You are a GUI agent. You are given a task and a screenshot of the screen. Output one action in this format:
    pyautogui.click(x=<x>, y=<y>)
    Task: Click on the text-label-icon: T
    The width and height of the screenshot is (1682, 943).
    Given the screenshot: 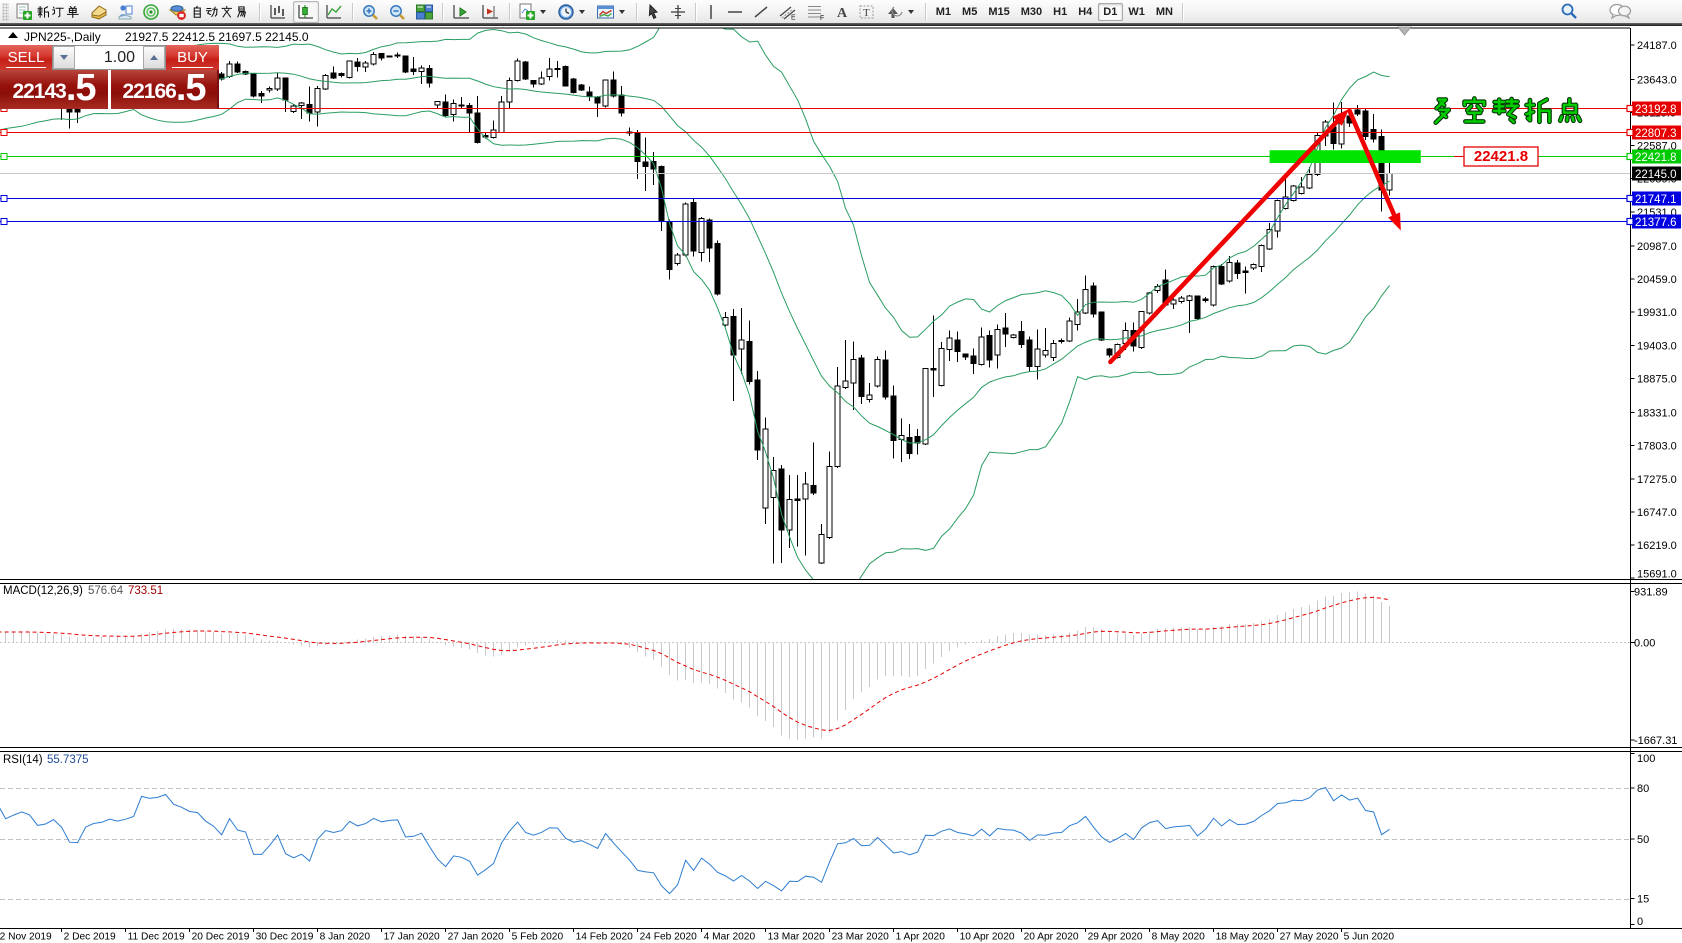 What is the action you would take?
    pyautogui.click(x=867, y=12)
    